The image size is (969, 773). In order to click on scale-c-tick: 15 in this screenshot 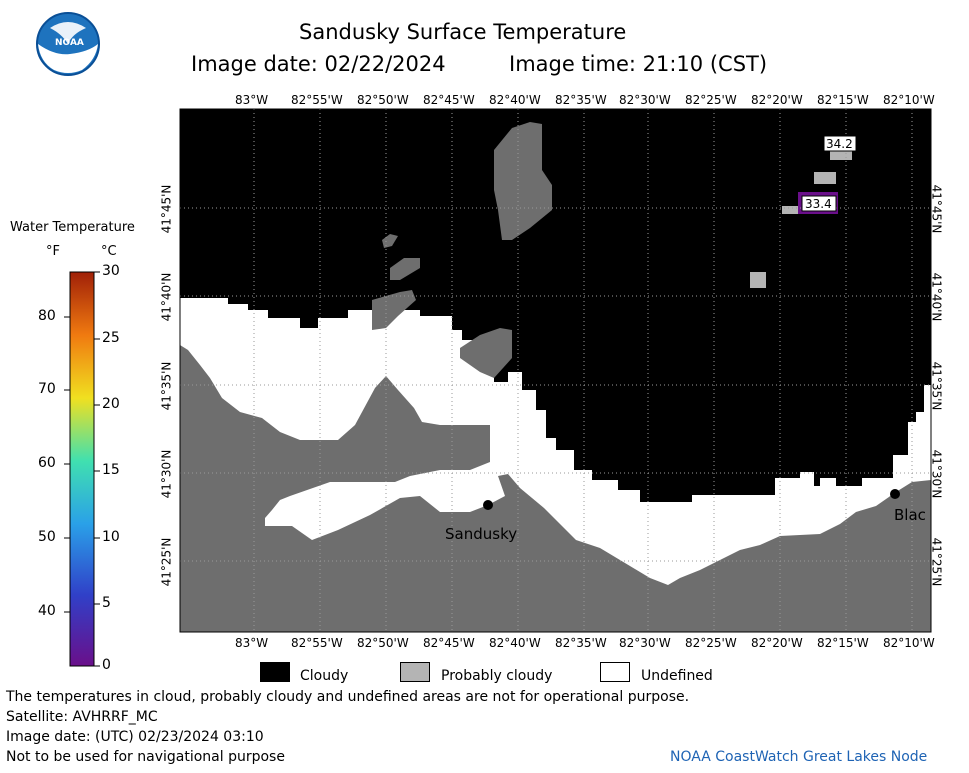, I will do `click(111, 470)`.